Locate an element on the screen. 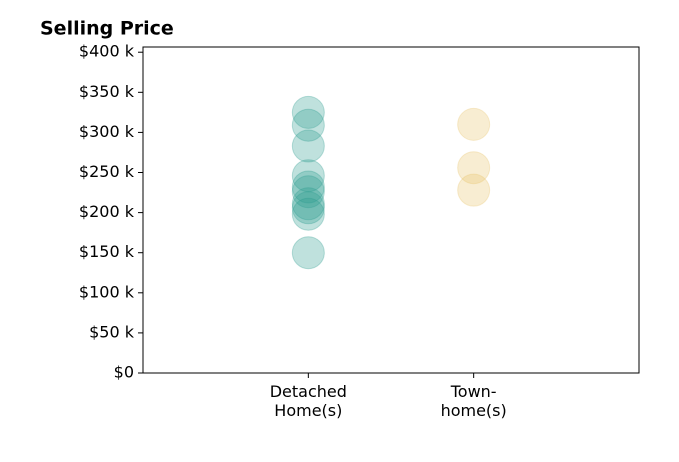 The height and width of the screenshot is (462, 679). y-tick-label: $400 k is located at coordinates (107, 51).